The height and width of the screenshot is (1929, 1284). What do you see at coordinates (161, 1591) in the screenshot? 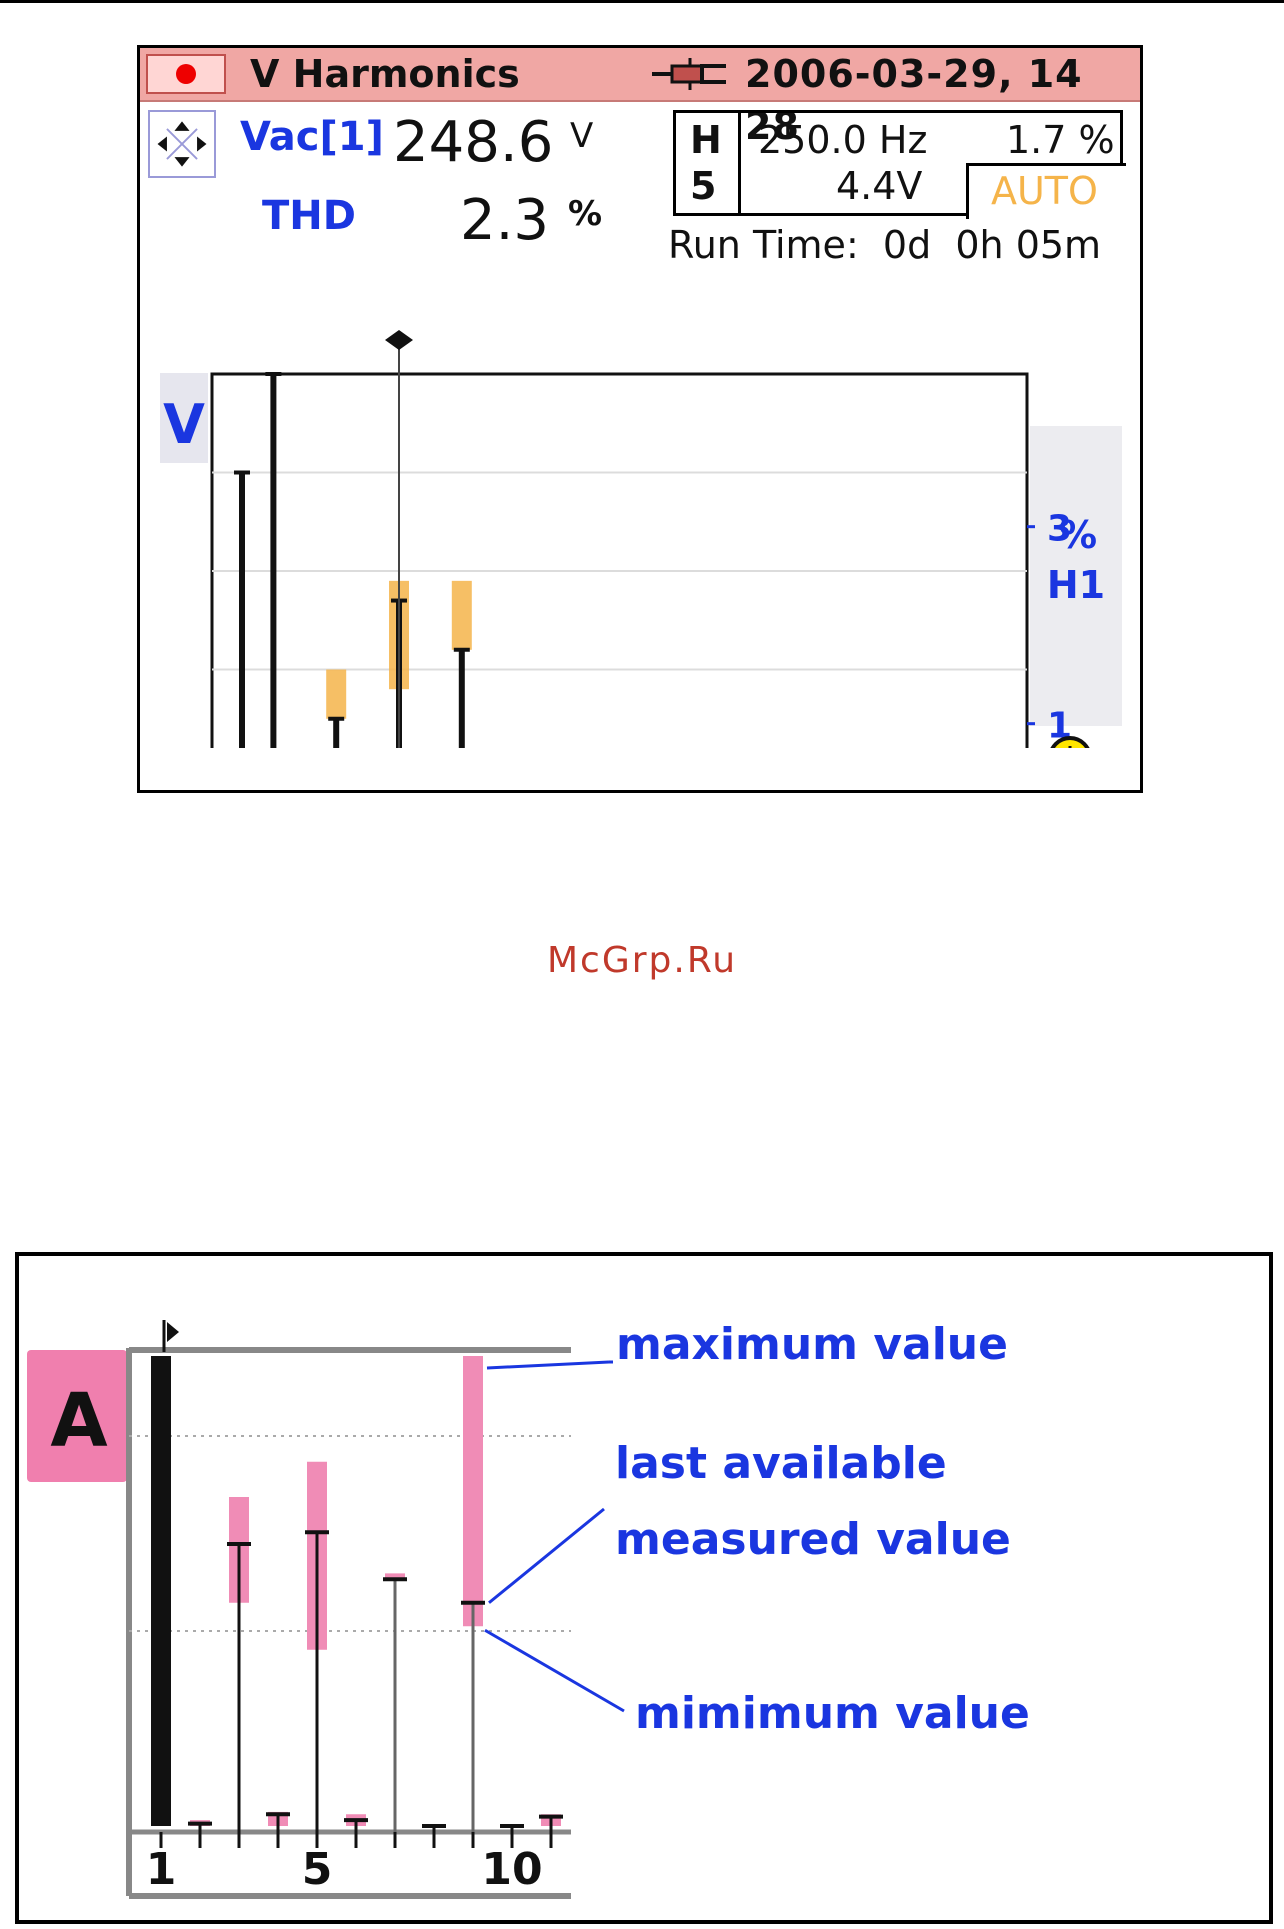
I see `fundamental-bar` at bounding box center [161, 1591].